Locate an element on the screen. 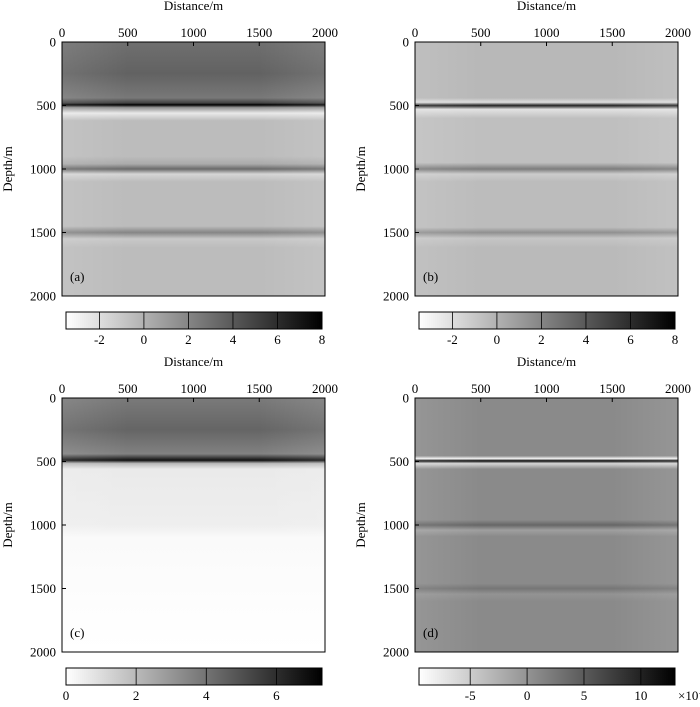 This screenshot has height=707, width=700. colorbar: 0 2 4 6 is located at coordinates (193, 685).